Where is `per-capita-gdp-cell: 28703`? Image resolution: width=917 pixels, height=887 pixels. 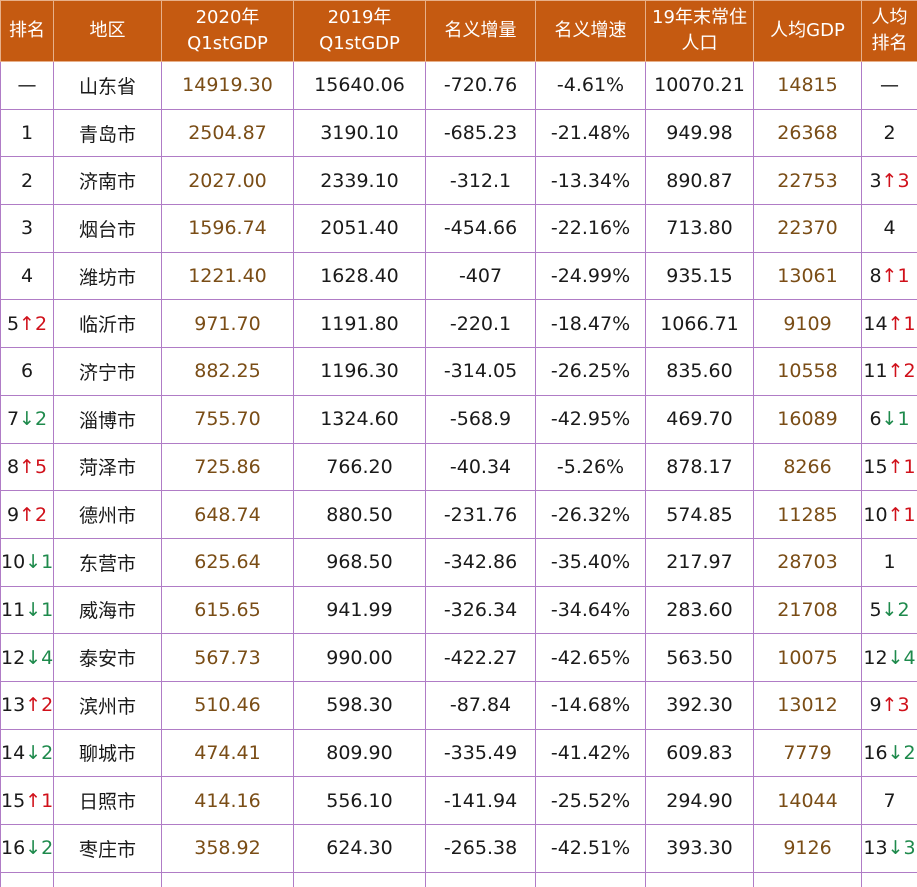 per-capita-gdp-cell: 28703 is located at coordinates (808, 562).